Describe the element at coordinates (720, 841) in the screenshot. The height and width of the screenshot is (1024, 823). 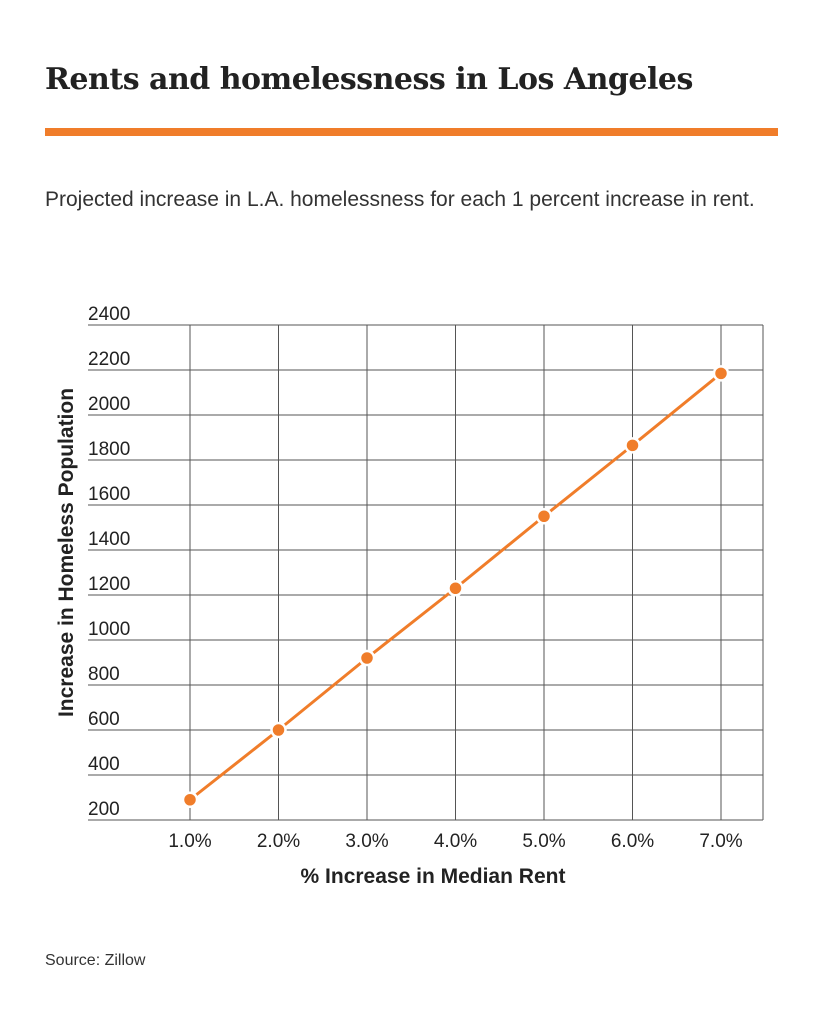
I see `x-tick-label: 7.0%` at that location.